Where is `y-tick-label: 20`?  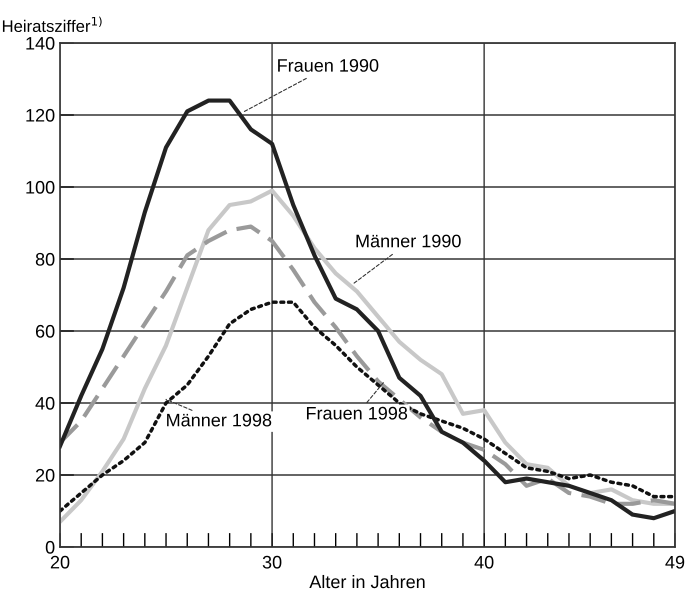 y-tick-label: 20 is located at coordinates (45, 475).